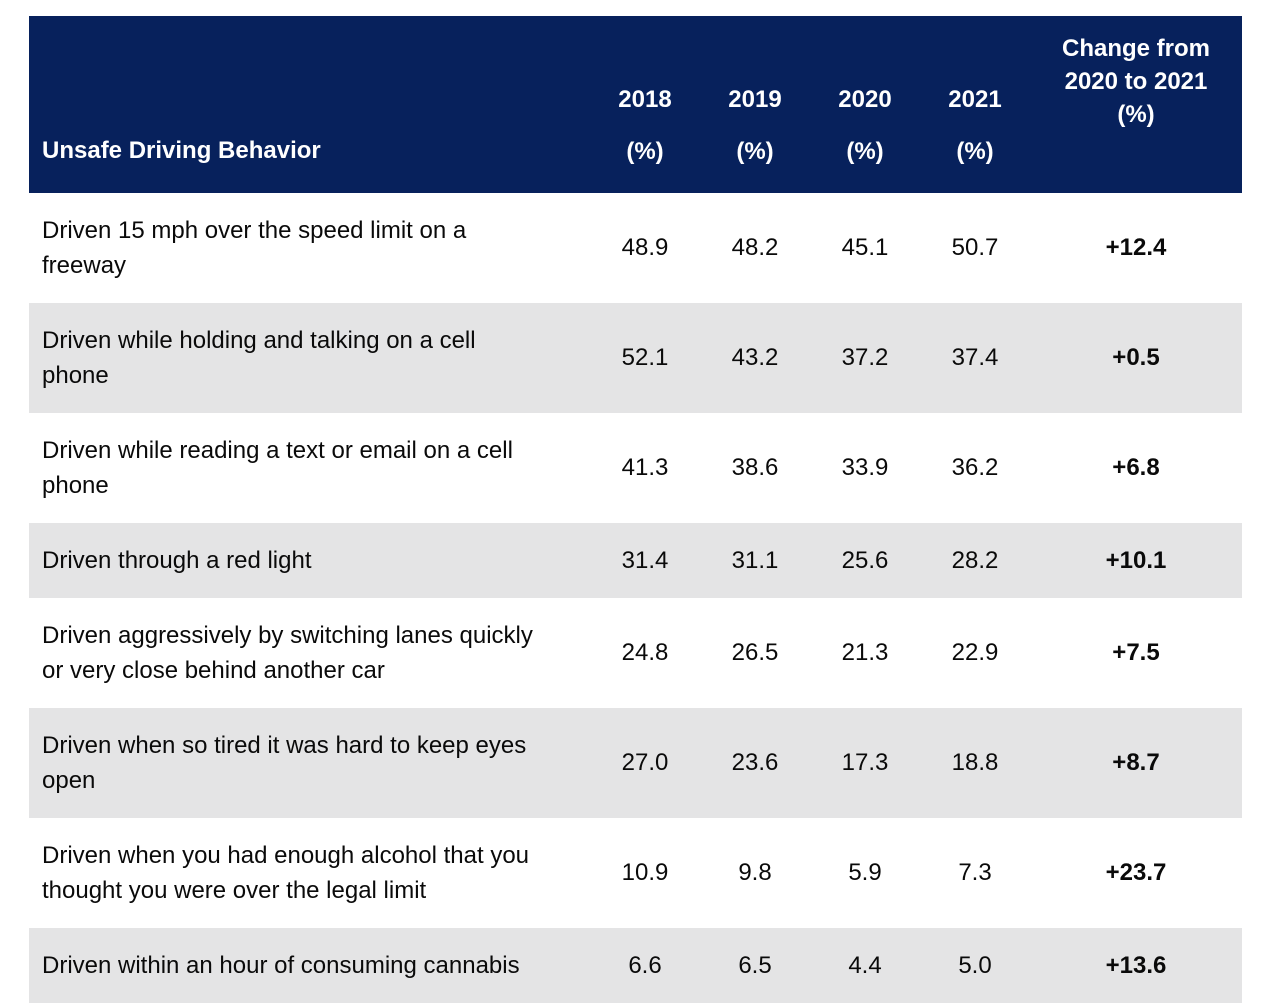  What do you see at coordinates (975, 965) in the screenshot?
I see `value-cell-2021: 5.0` at bounding box center [975, 965].